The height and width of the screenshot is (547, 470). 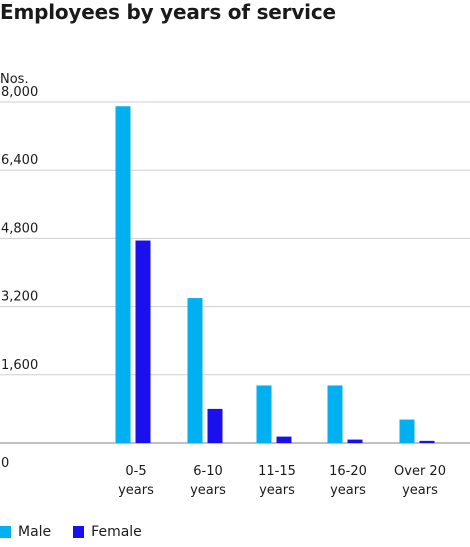 I want to click on x-category-label: 11-15 years, so click(x=277, y=481).